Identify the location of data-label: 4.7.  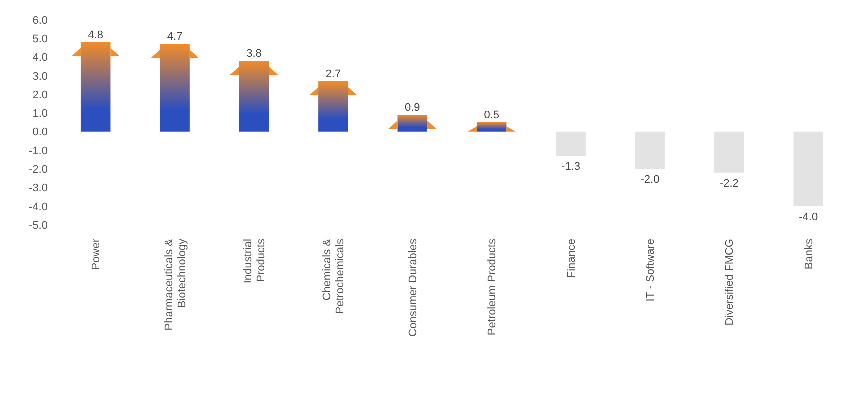
(175, 37).